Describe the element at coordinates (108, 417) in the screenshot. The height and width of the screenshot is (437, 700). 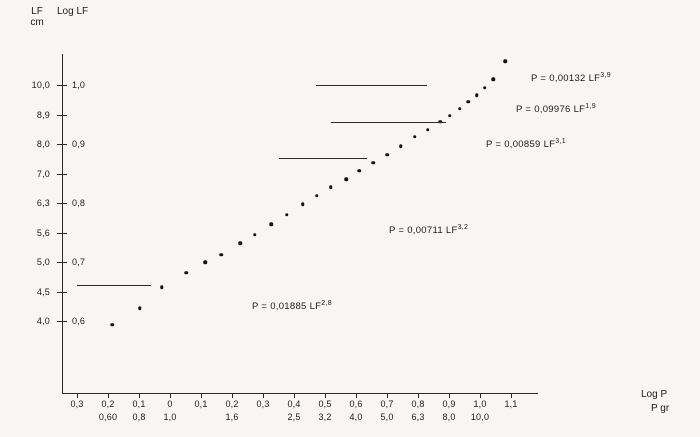
I see `x-axis-weight-tick-label: 0,60` at that location.